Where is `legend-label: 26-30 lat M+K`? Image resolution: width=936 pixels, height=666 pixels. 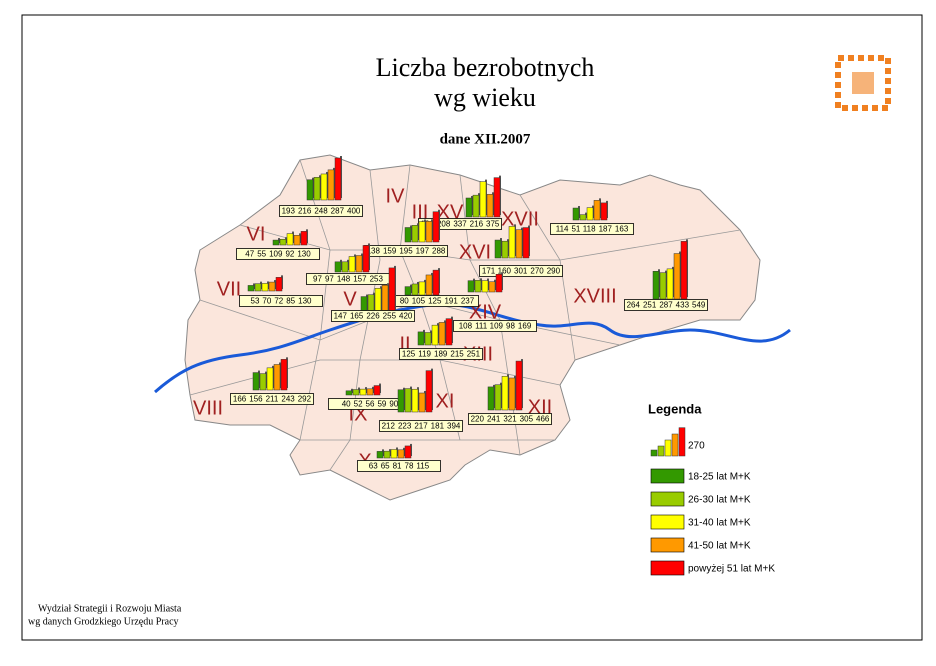
legend-label: 26-30 lat M+K is located at coordinates (719, 500).